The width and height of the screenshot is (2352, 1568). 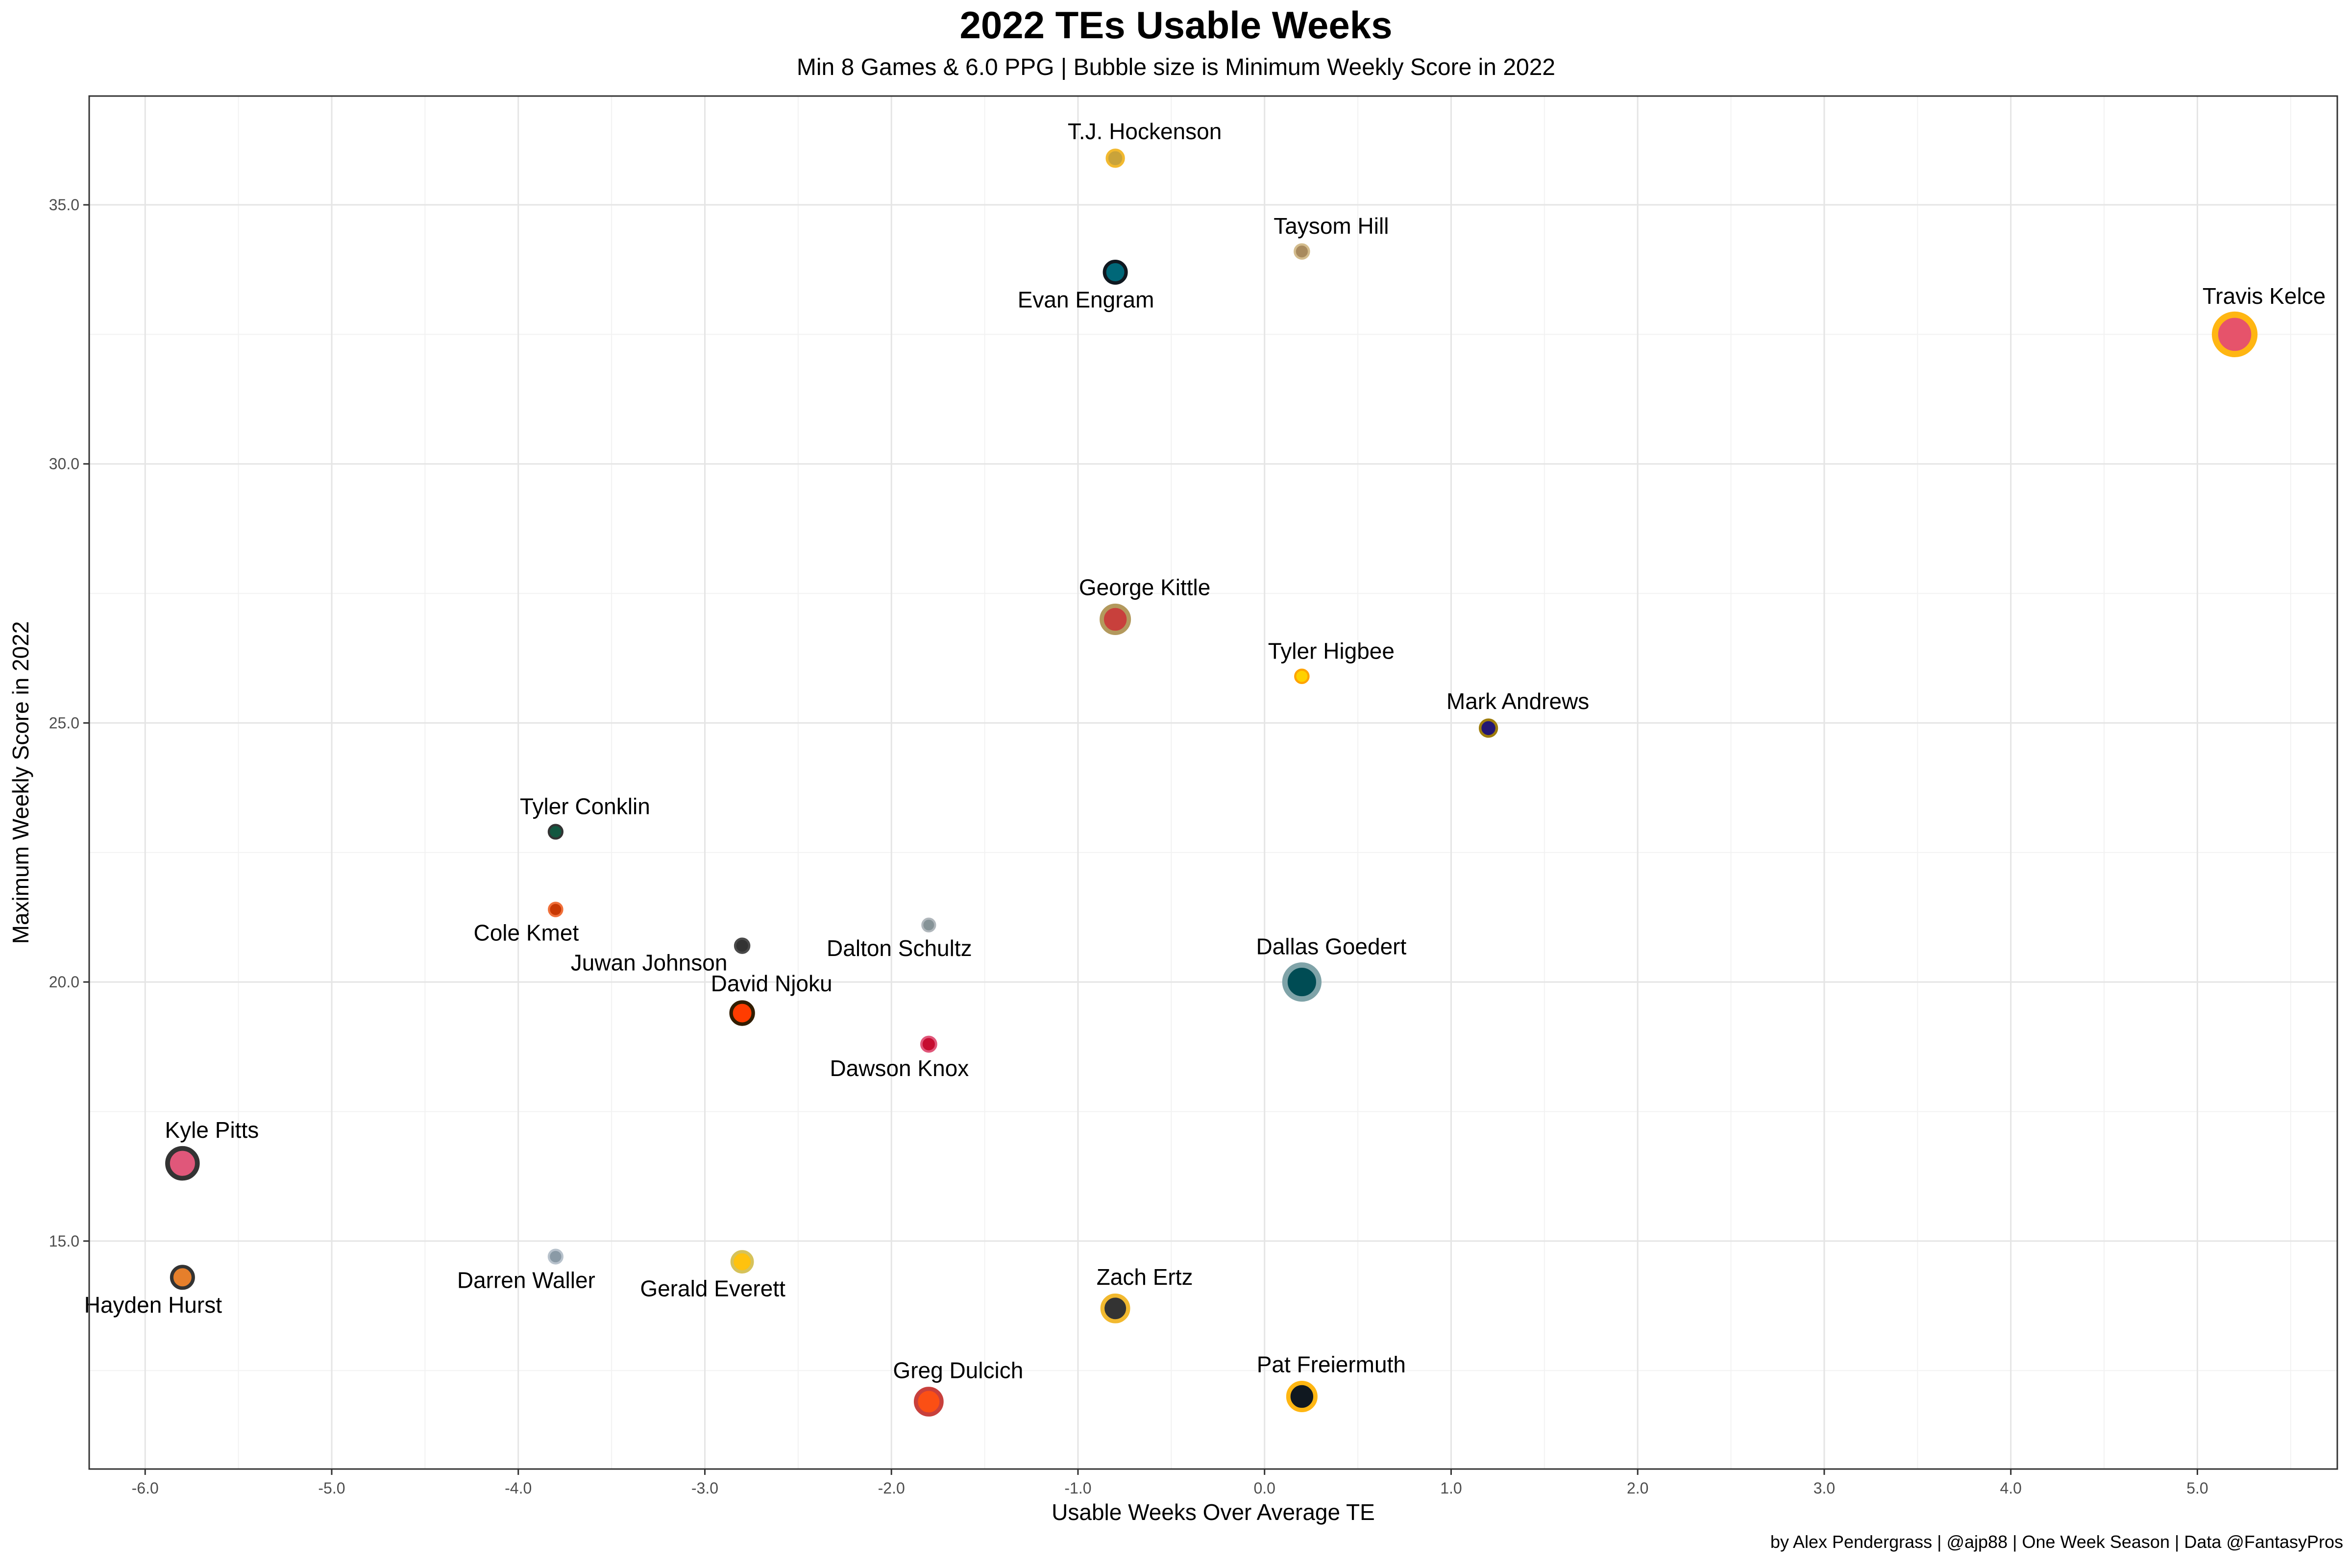 I want to click on chart-title: 2022 TEs Usable Weeks, so click(x=1176, y=25).